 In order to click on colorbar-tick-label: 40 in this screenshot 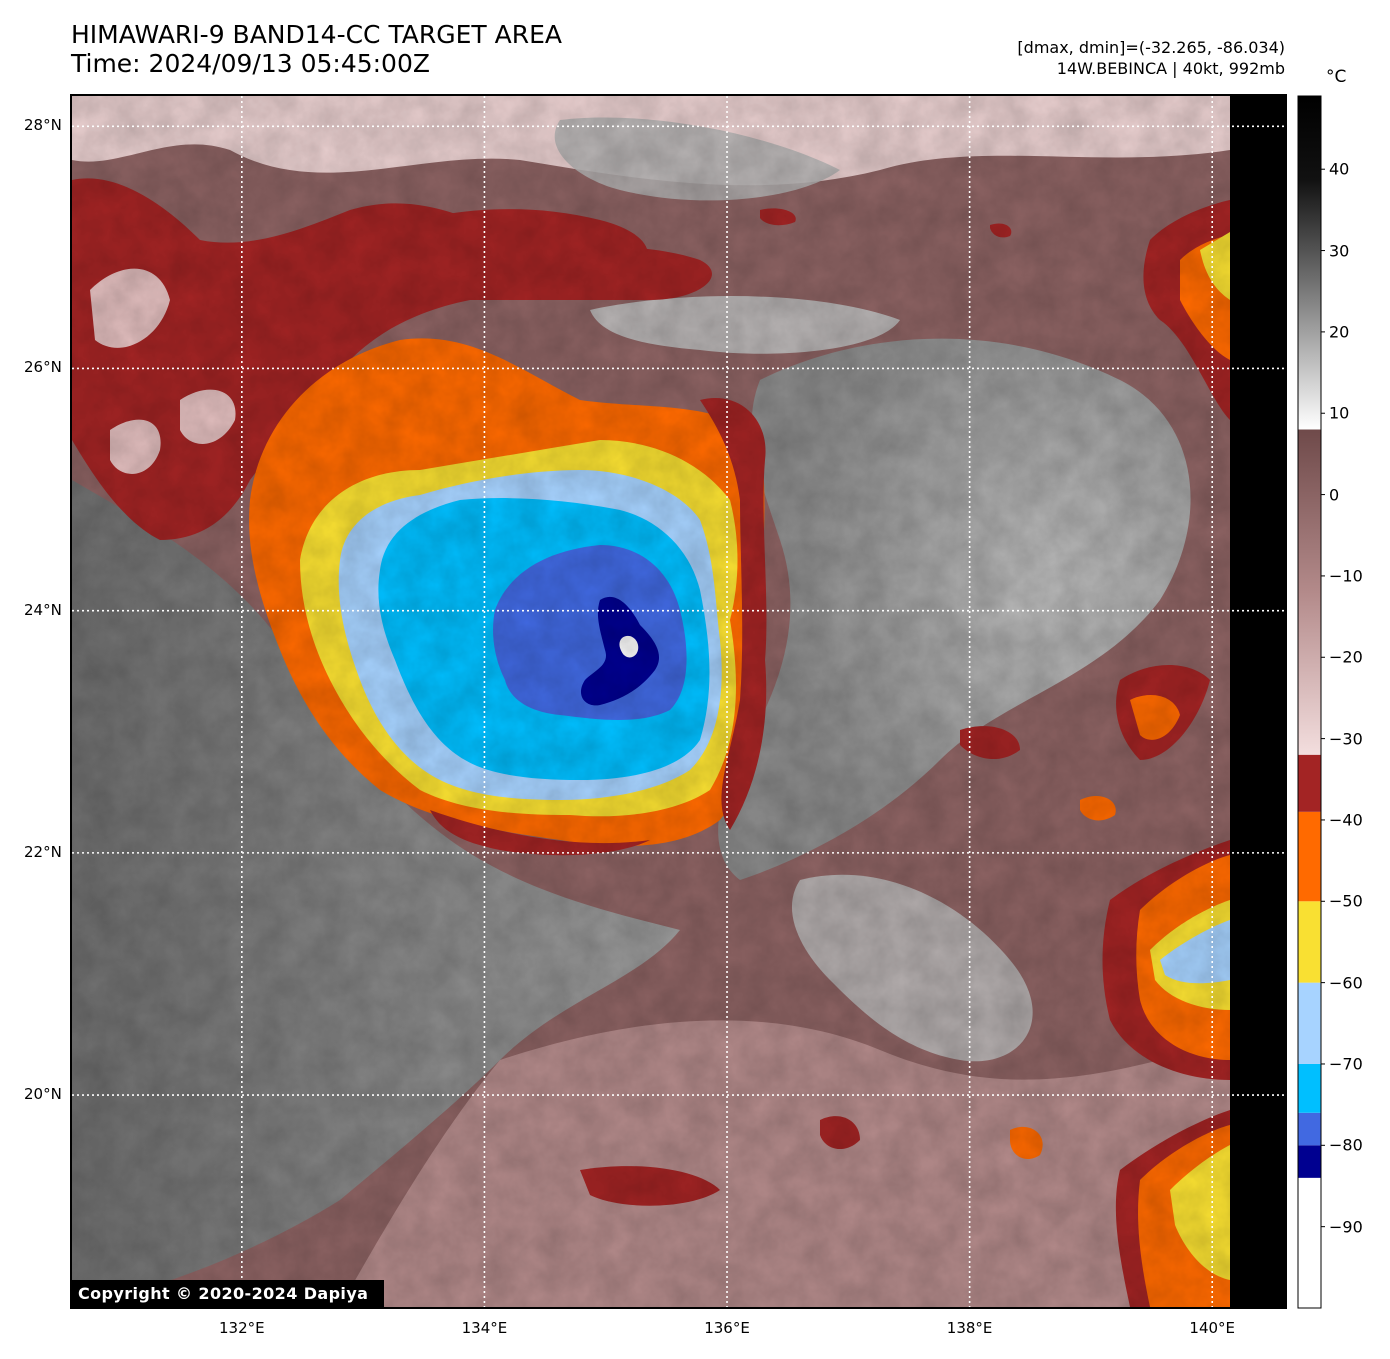, I will do `click(1339, 169)`.